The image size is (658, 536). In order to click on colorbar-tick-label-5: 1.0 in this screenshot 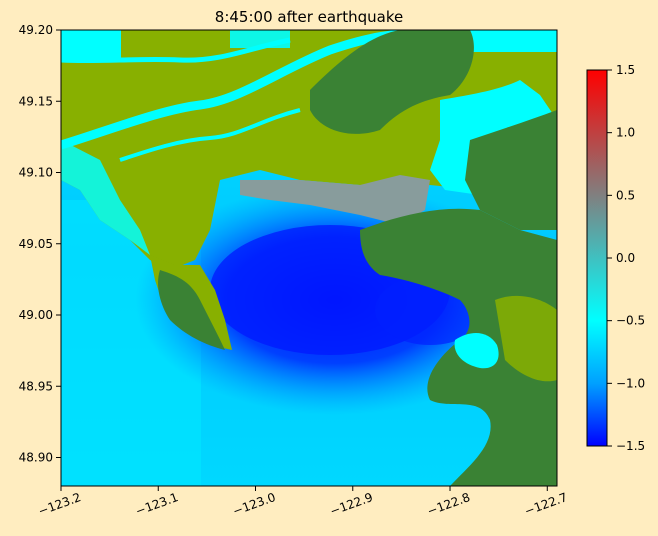, I will do `click(625, 133)`.